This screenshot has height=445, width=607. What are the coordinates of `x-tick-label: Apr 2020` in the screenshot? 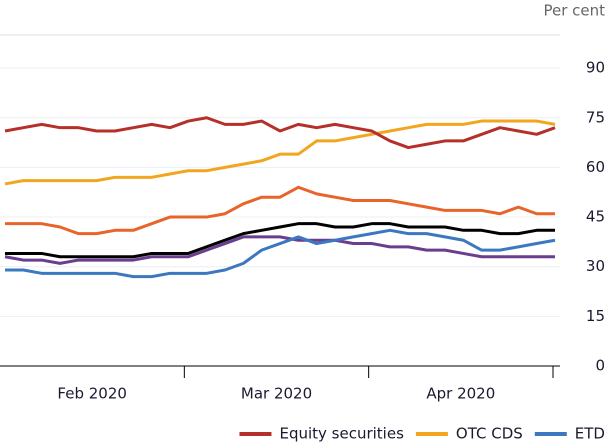 It's located at (460, 394).